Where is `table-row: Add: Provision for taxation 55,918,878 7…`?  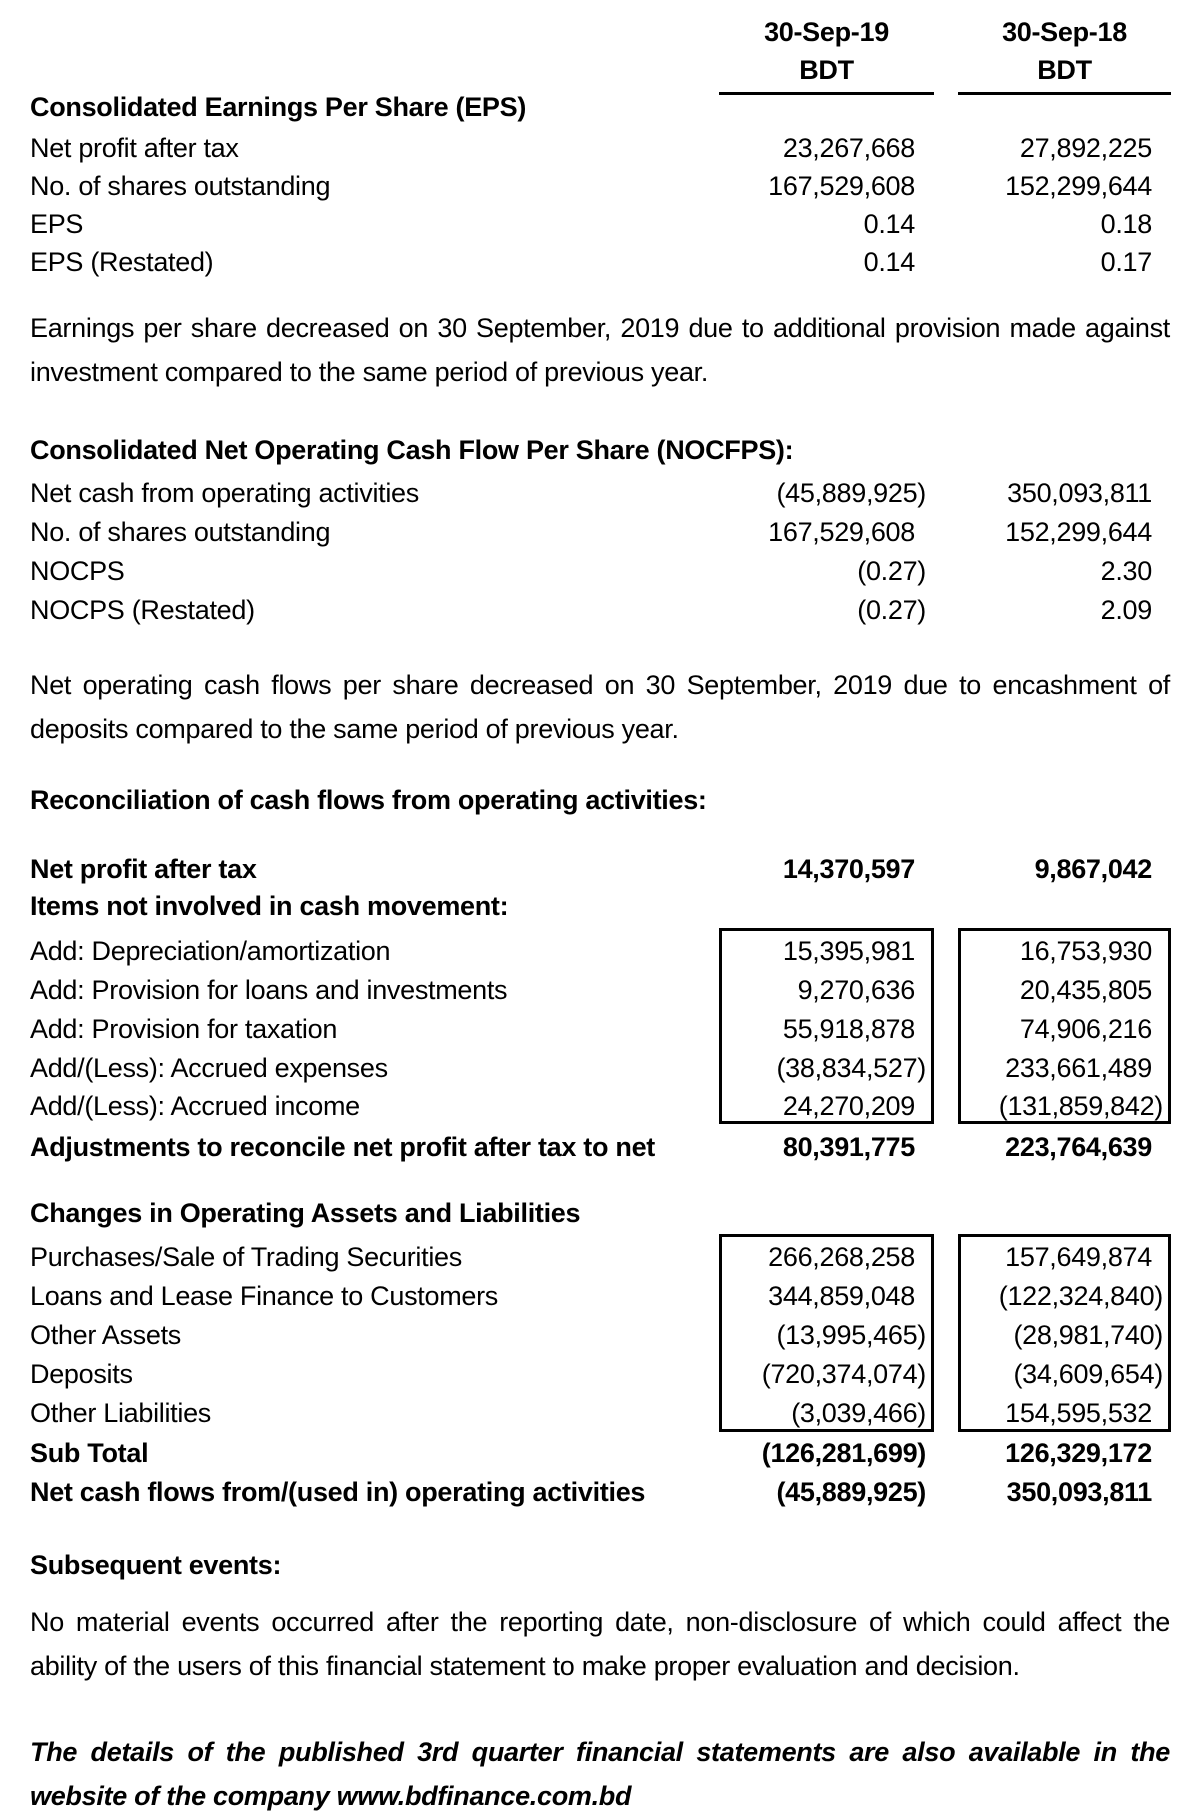
table-row: Add: Provision for taxation 55,918,878 7… is located at coordinates (600, 1029).